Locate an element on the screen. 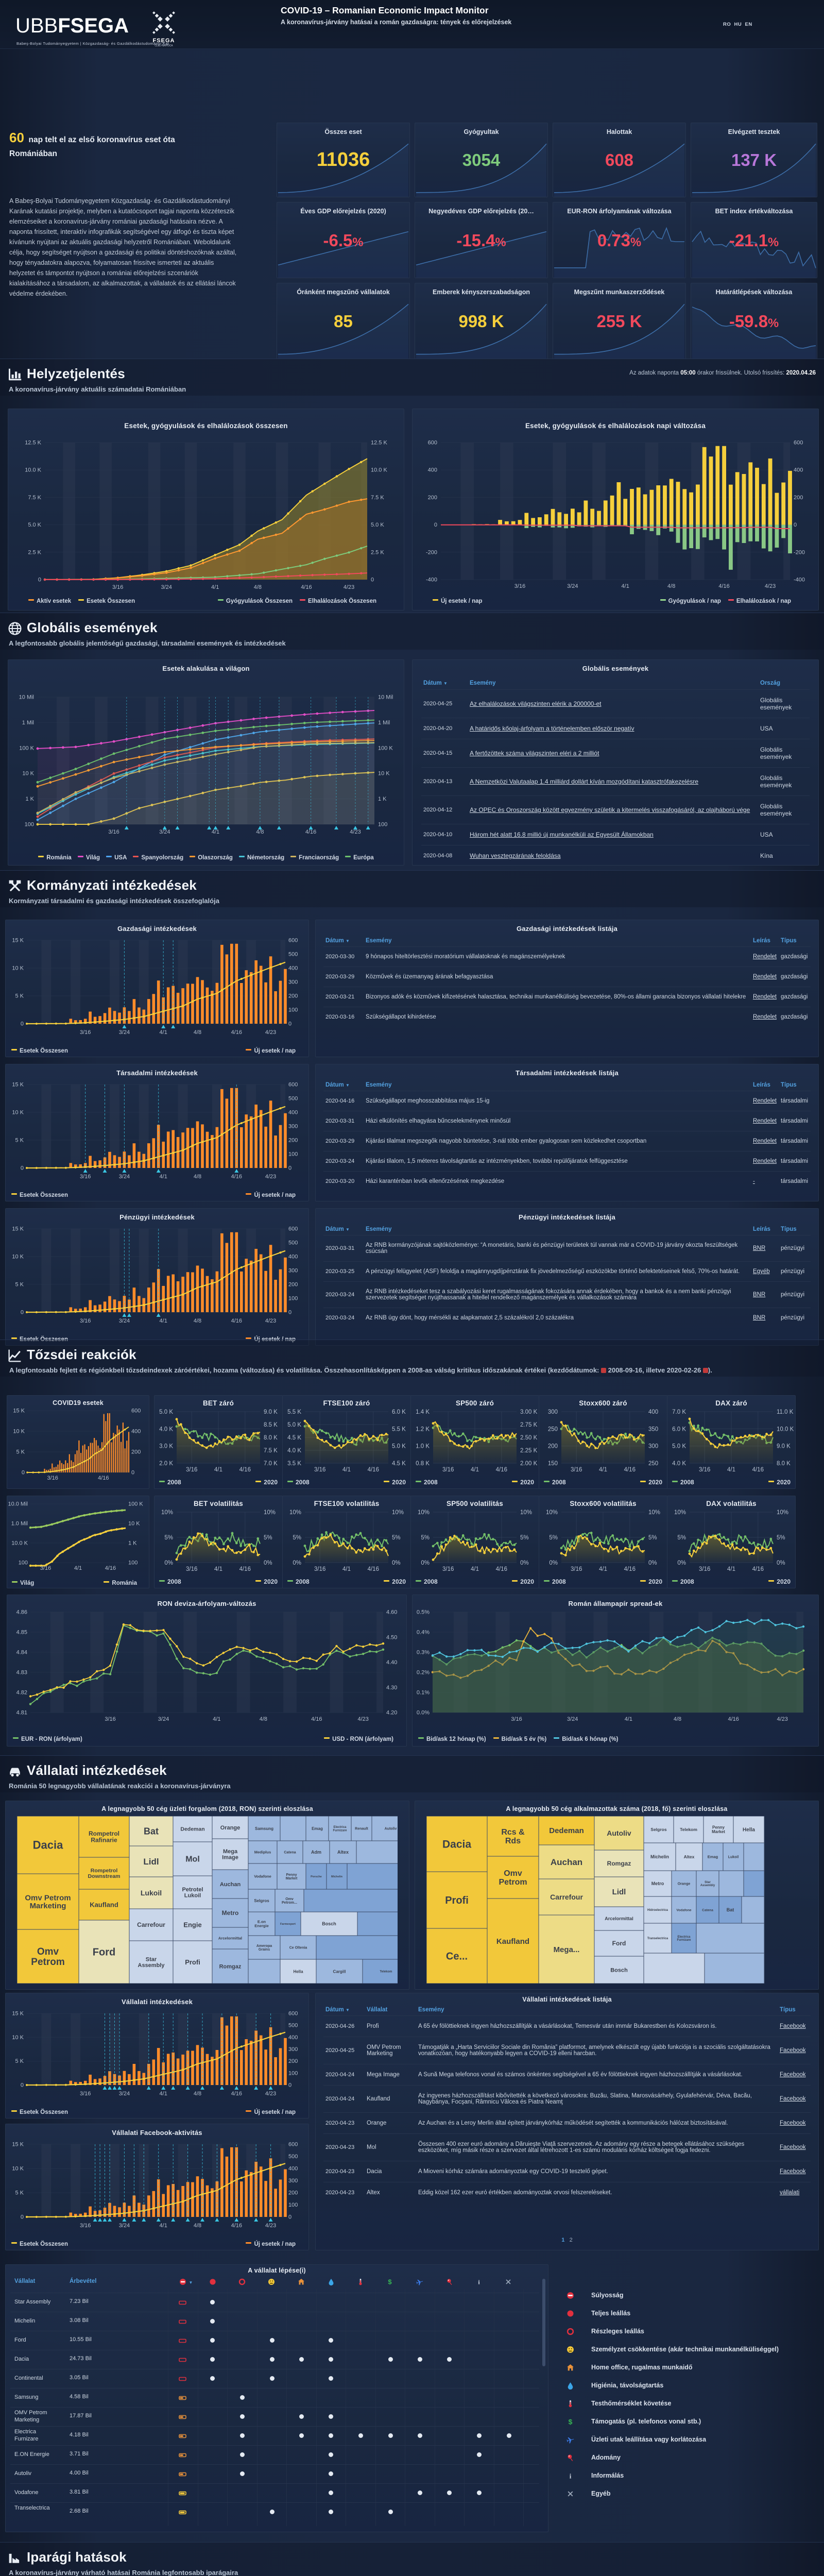 This screenshot has height=2576, width=824. svg-text: 500 is located at coordinates (293, 955).